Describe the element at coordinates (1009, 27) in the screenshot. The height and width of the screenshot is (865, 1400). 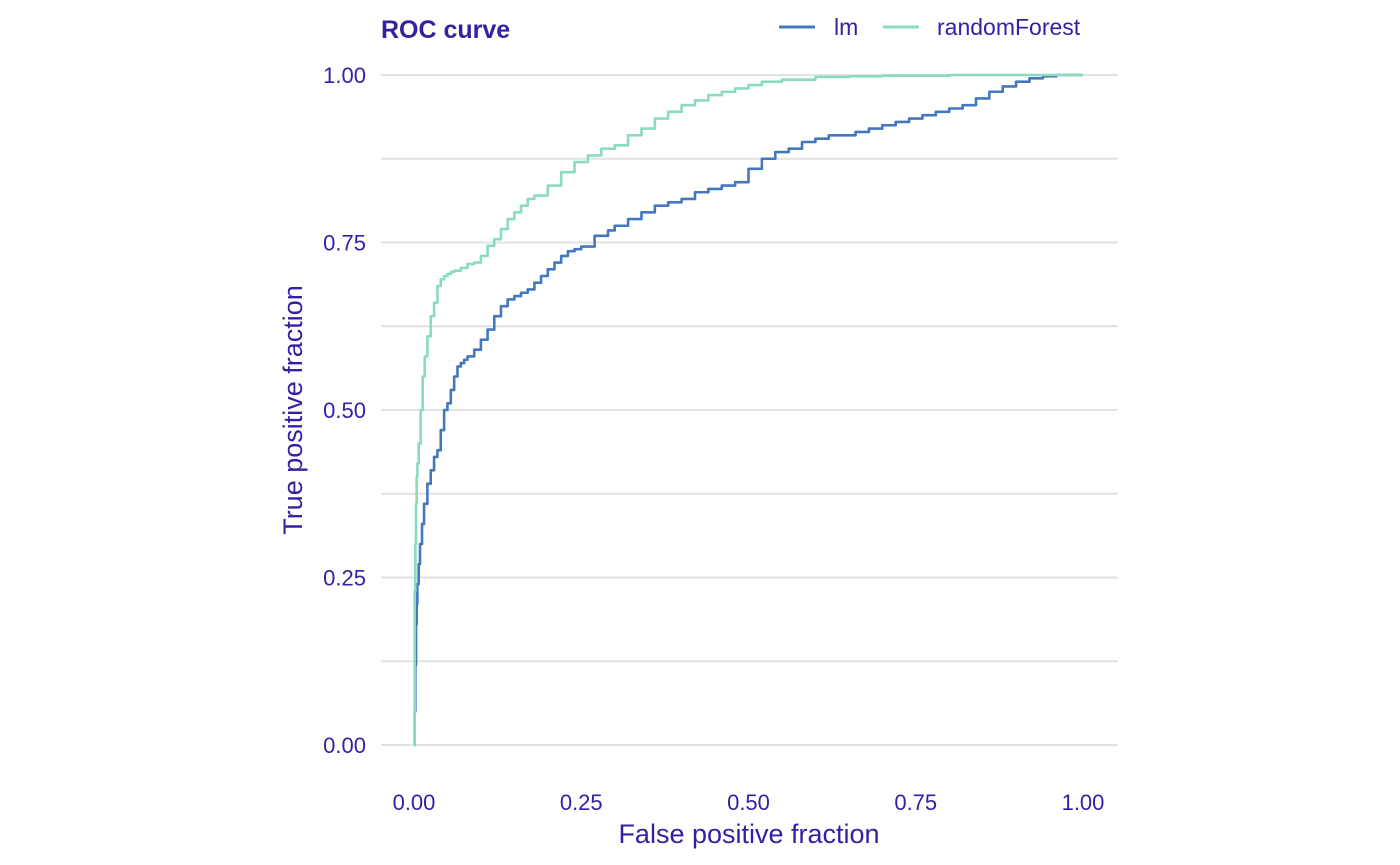
I see `legend-label-randomforest: randomForest` at that location.